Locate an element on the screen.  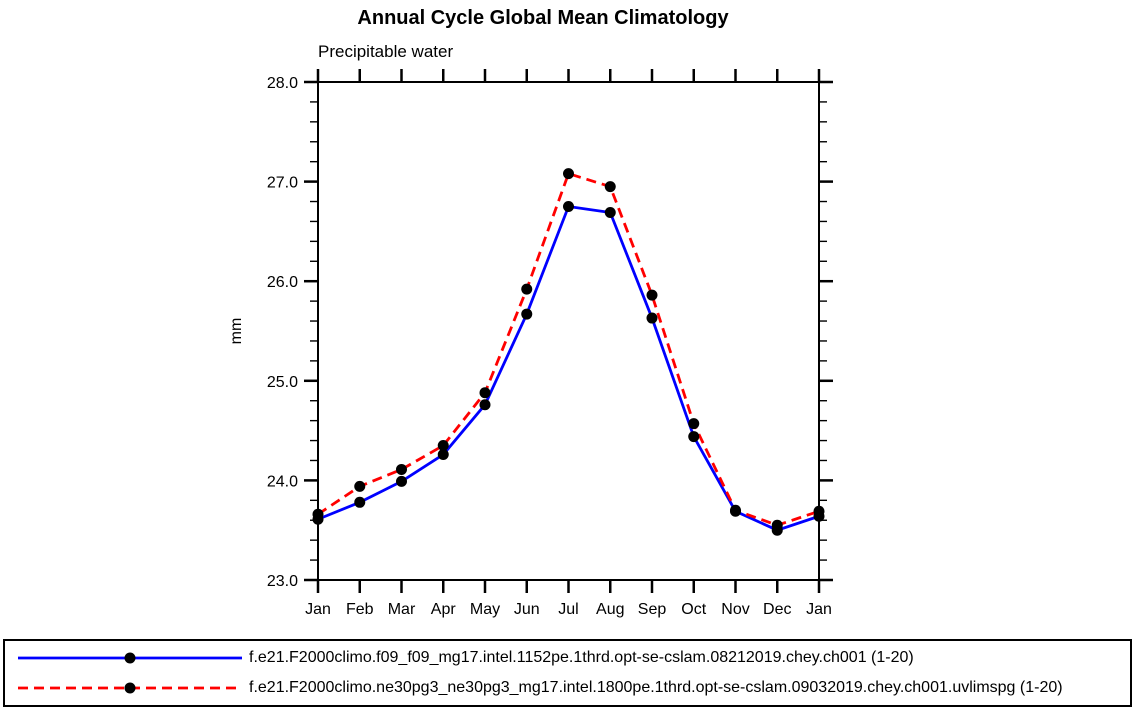
y-tick-label: 25.0 is located at coordinates (282, 382).